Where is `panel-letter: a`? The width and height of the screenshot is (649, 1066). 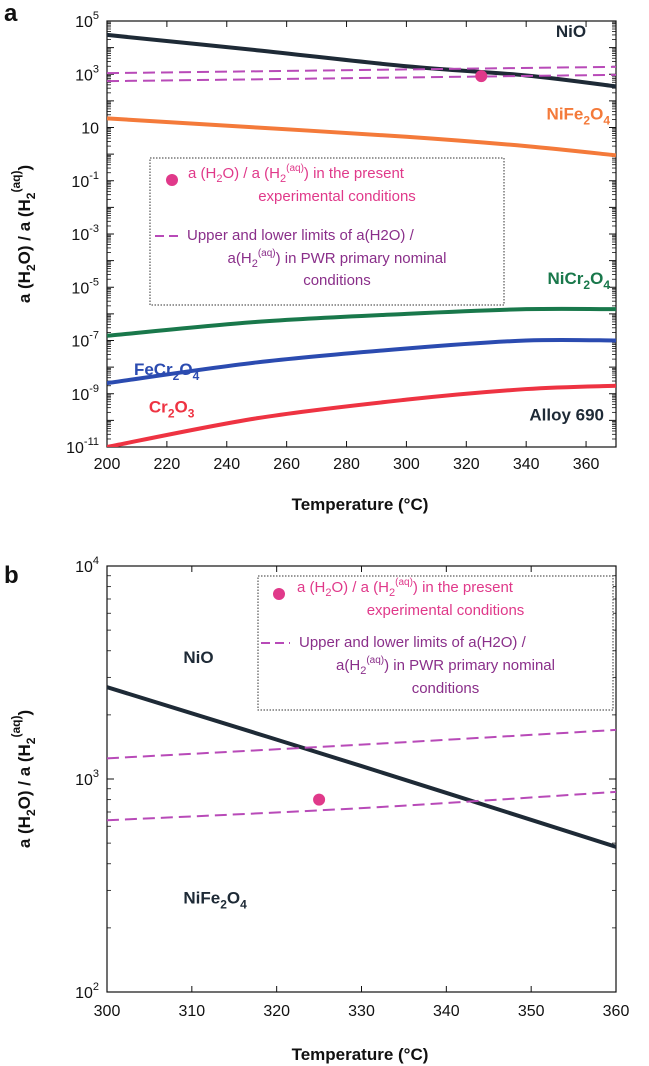 panel-letter: a is located at coordinates (11, 13).